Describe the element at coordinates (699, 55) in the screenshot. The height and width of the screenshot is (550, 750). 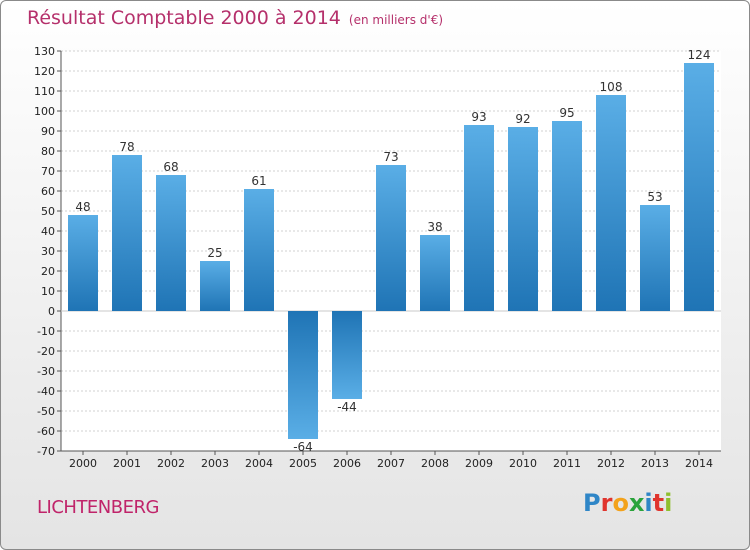
I see `data-label: 124` at that location.